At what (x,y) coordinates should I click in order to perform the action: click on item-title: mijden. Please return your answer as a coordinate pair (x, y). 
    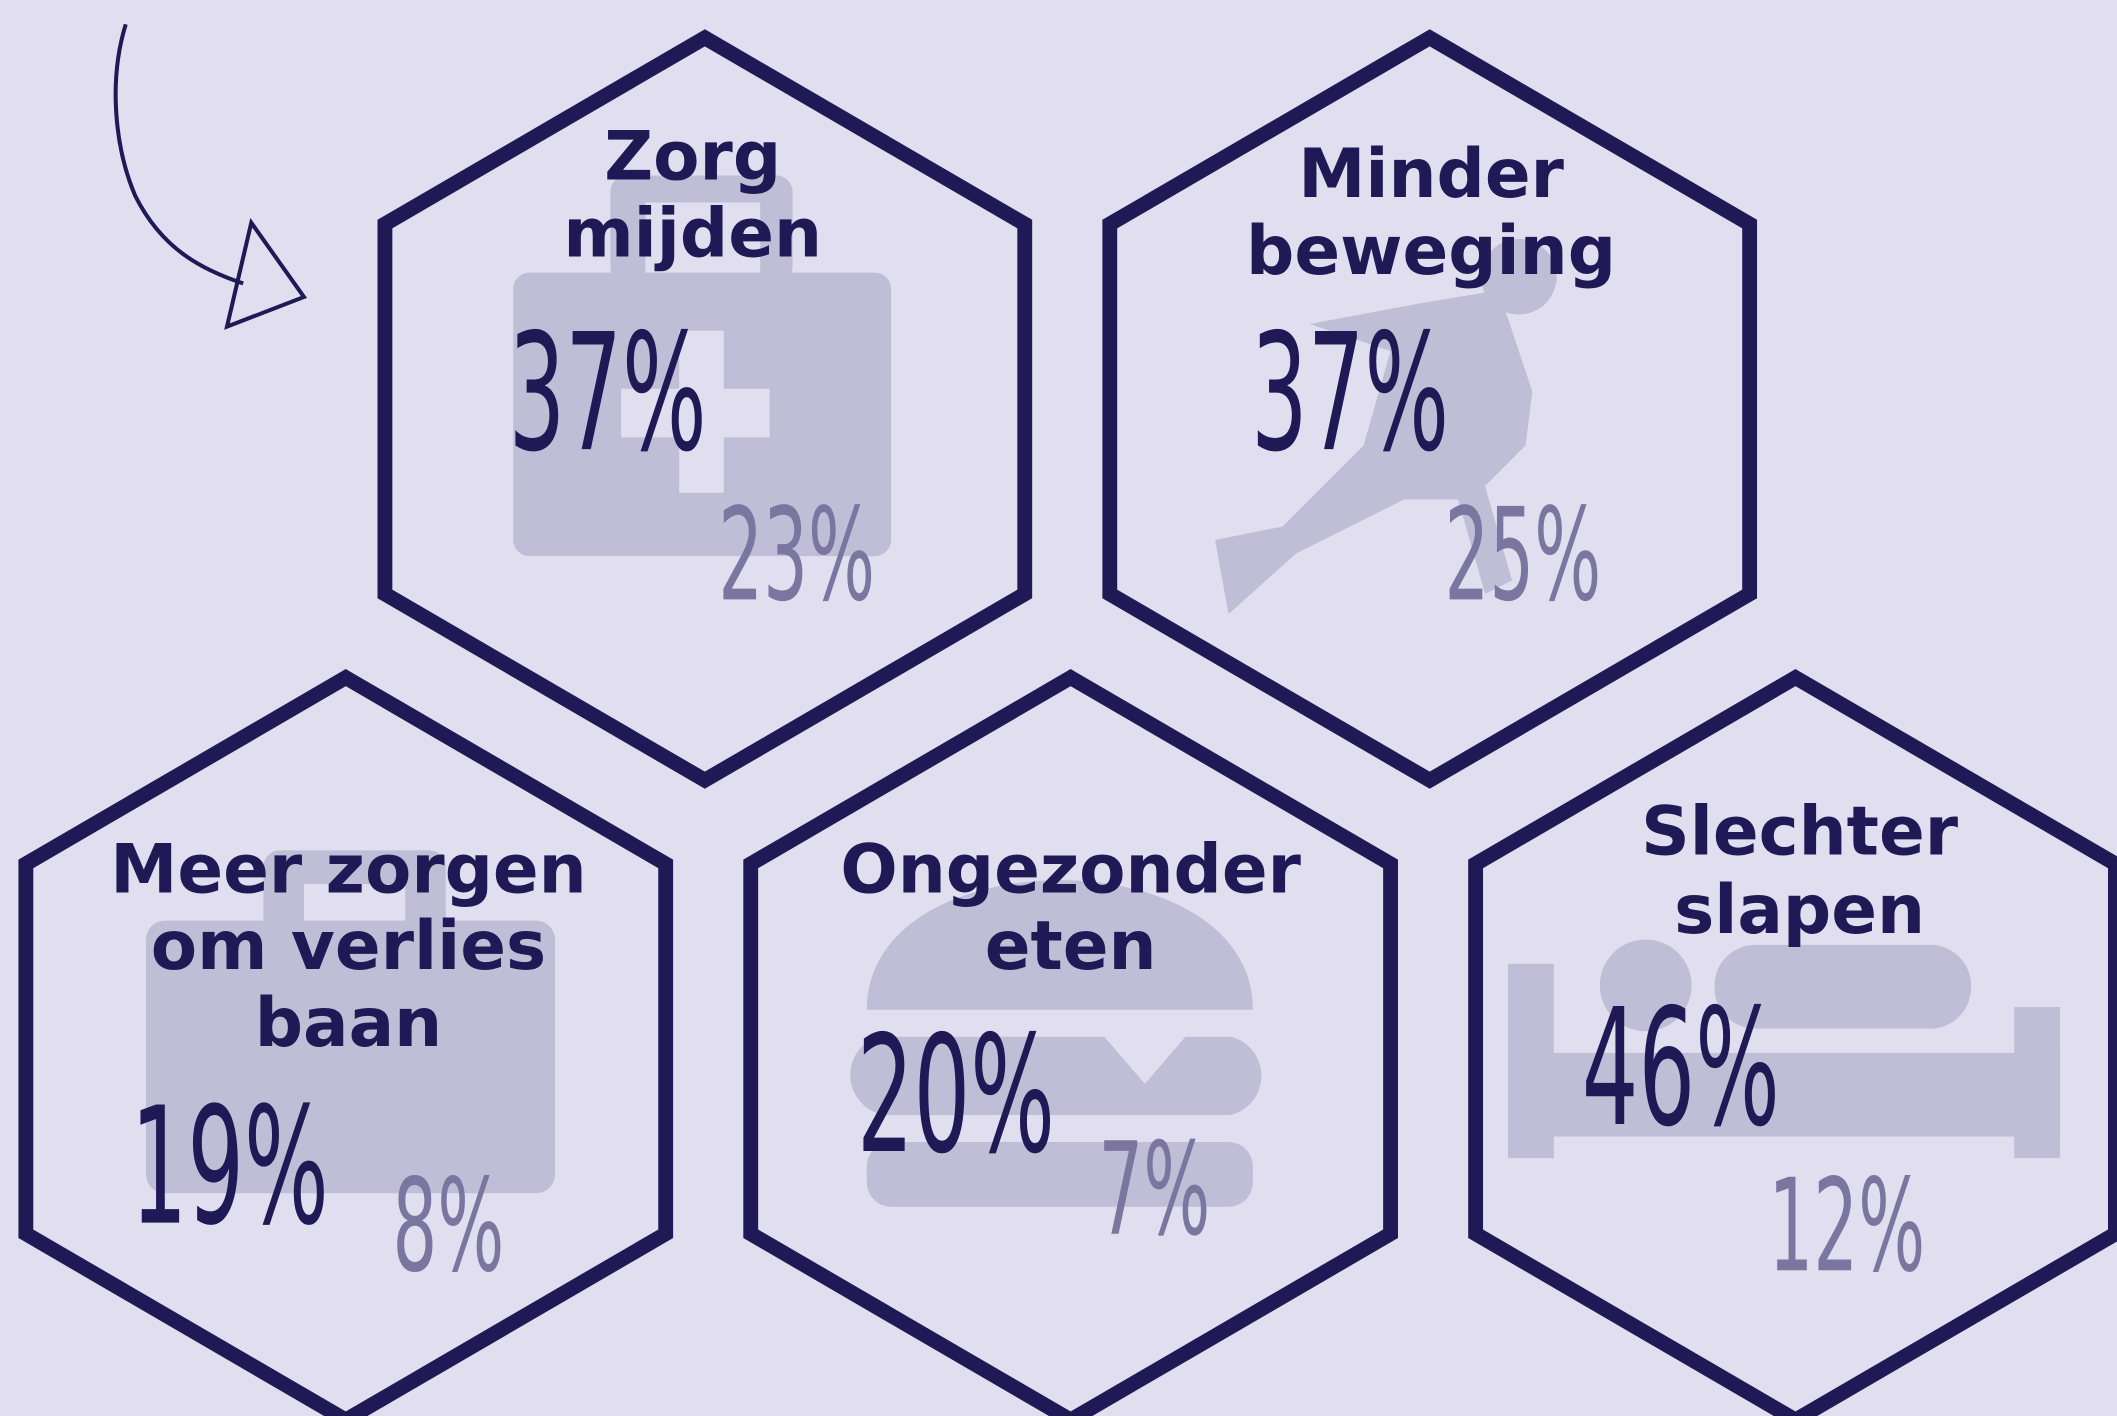
    Looking at the image, I should click on (692, 232).